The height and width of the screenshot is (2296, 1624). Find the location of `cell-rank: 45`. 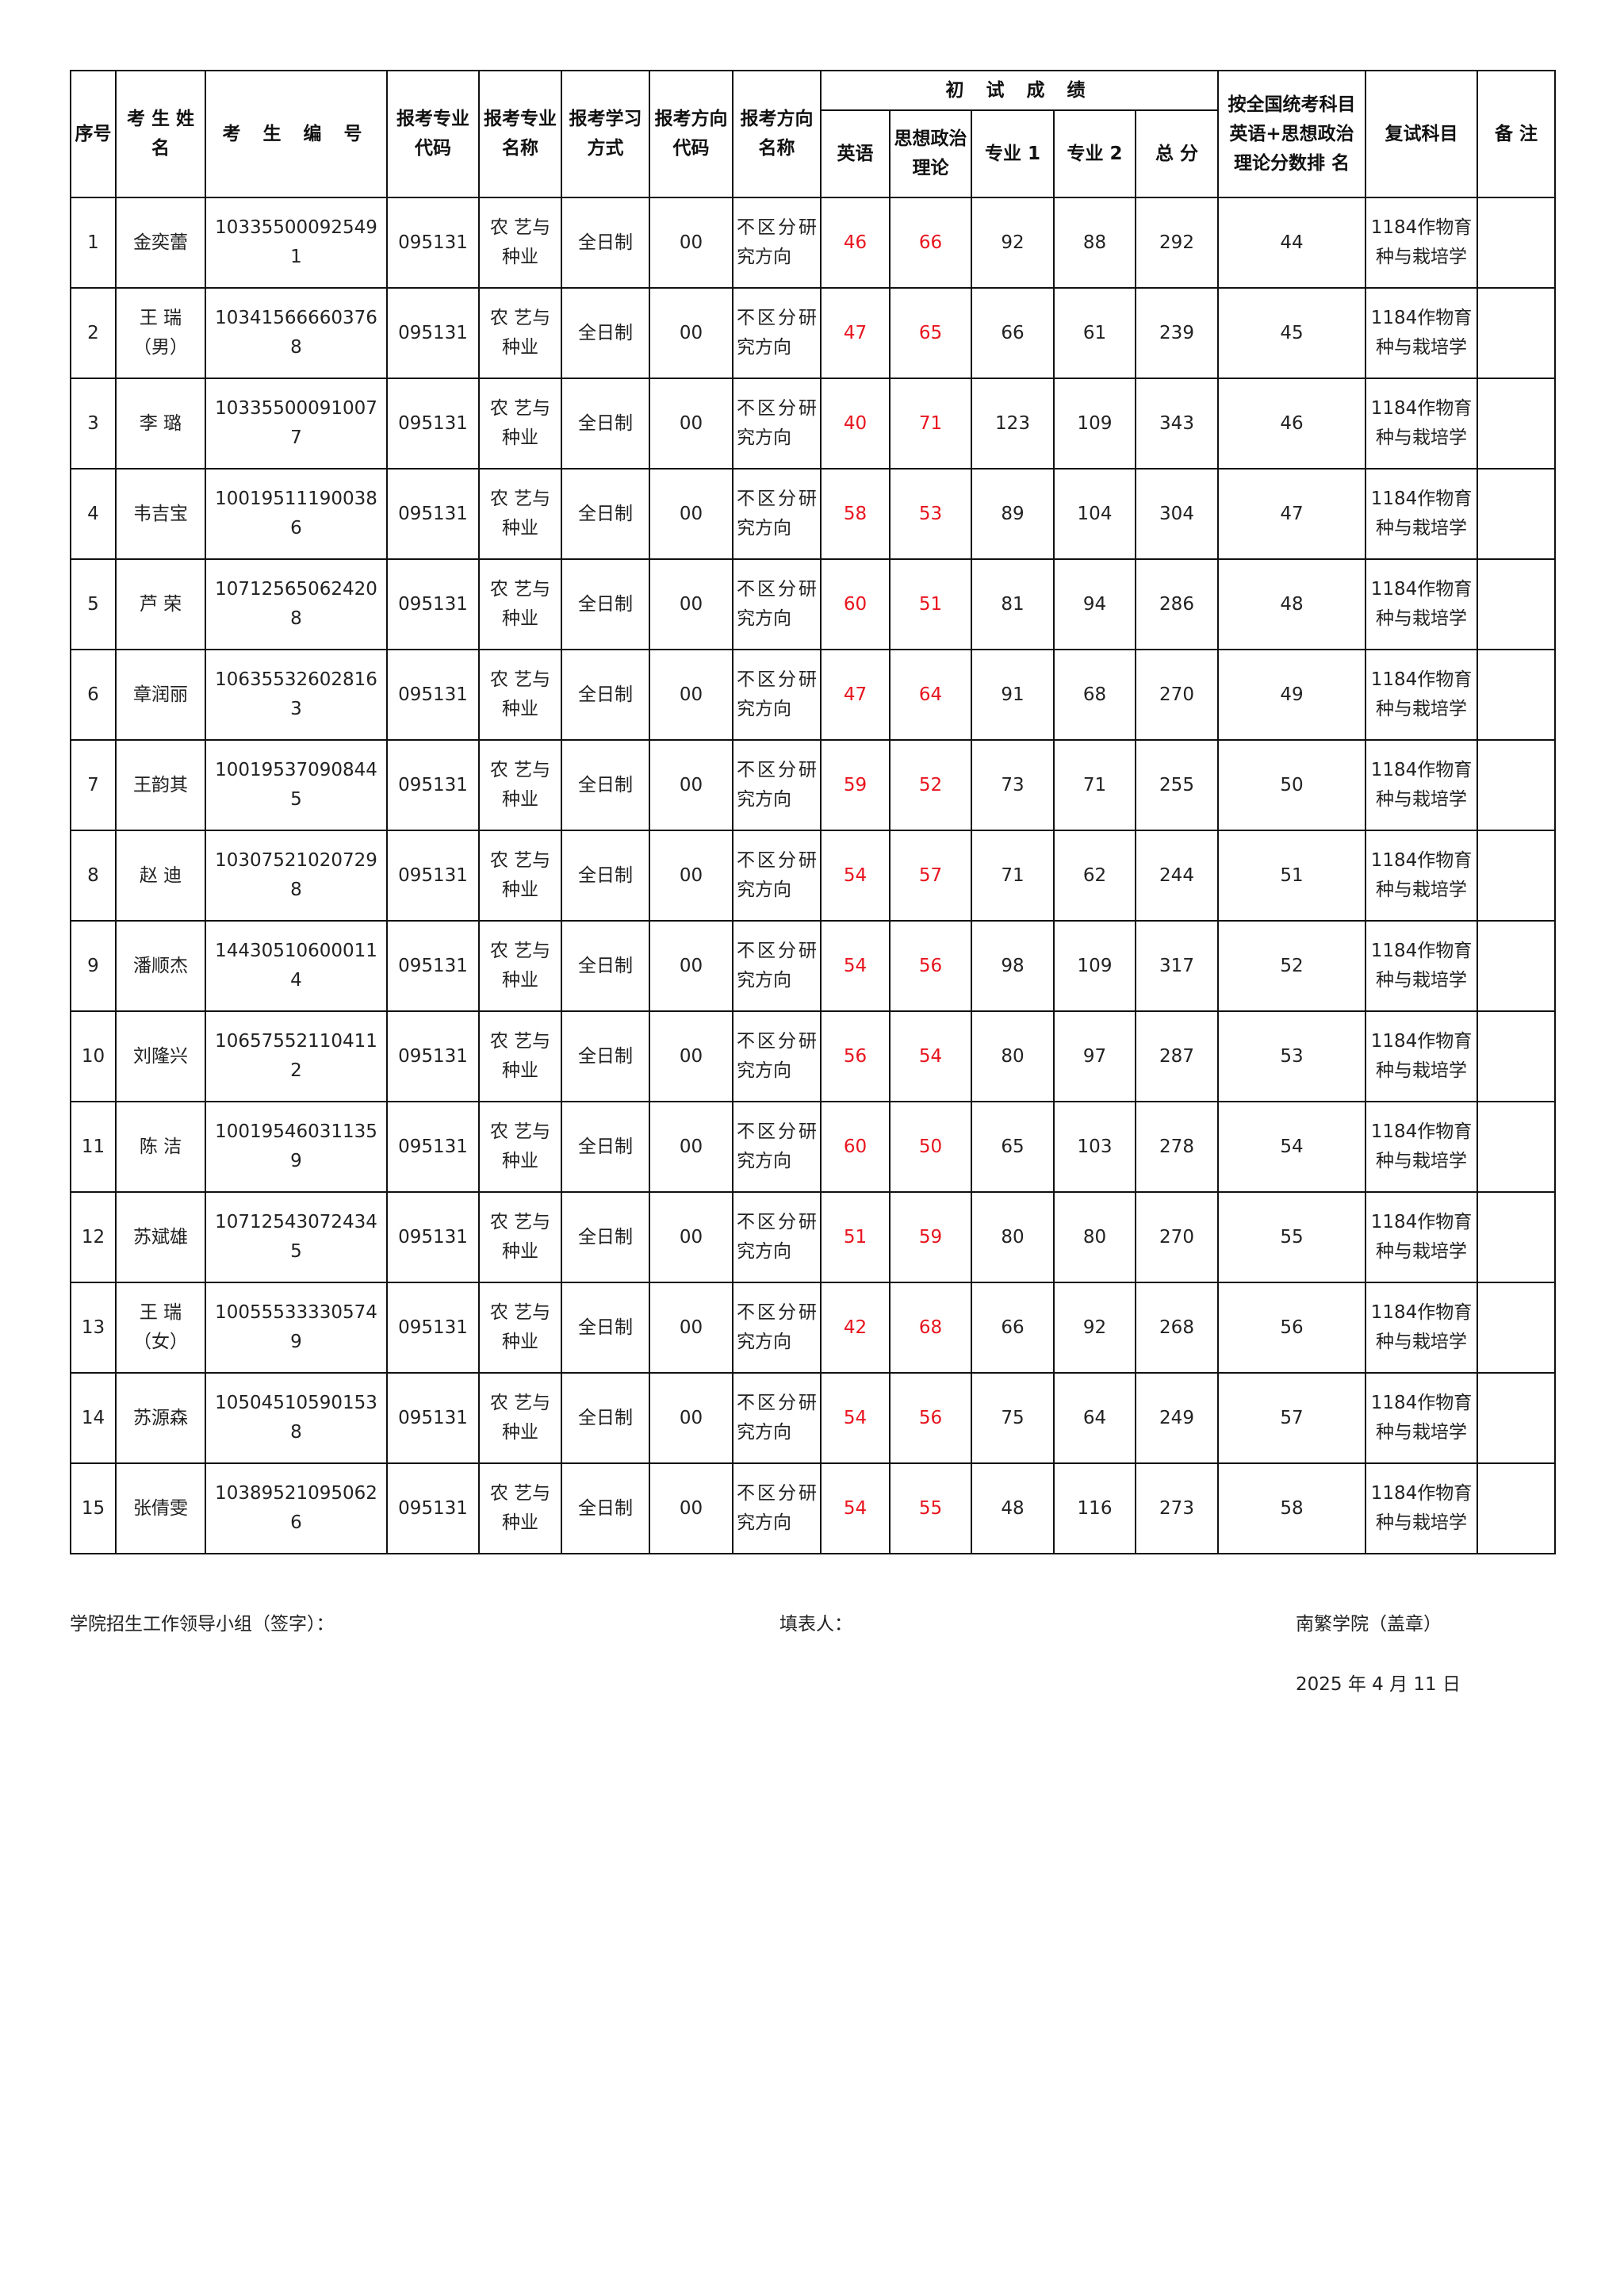

cell-rank: 45 is located at coordinates (1292, 333).